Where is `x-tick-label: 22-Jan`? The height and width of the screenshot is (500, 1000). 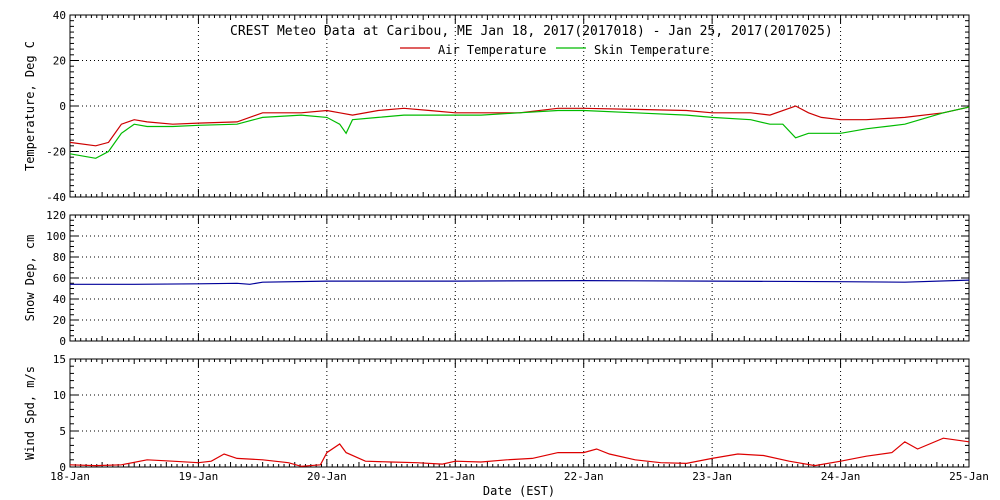 x-tick-label: 22-Jan is located at coordinates (584, 476).